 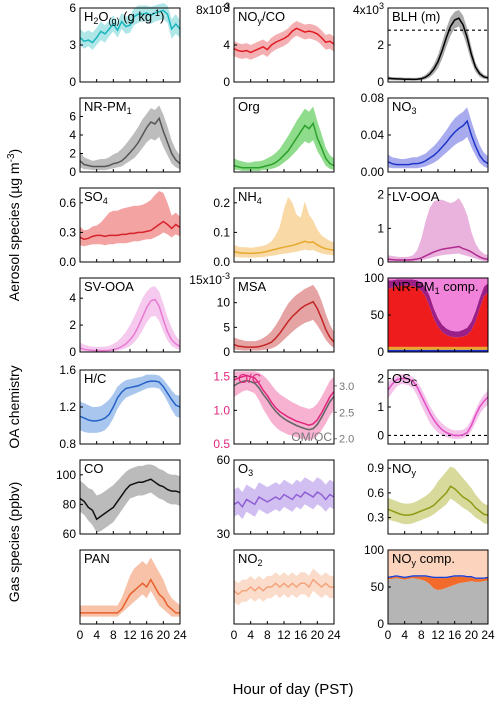 What do you see at coordinates (94, 468) in the screenshot?
I see `panel-title: CO` at bounding box center [94, 468].